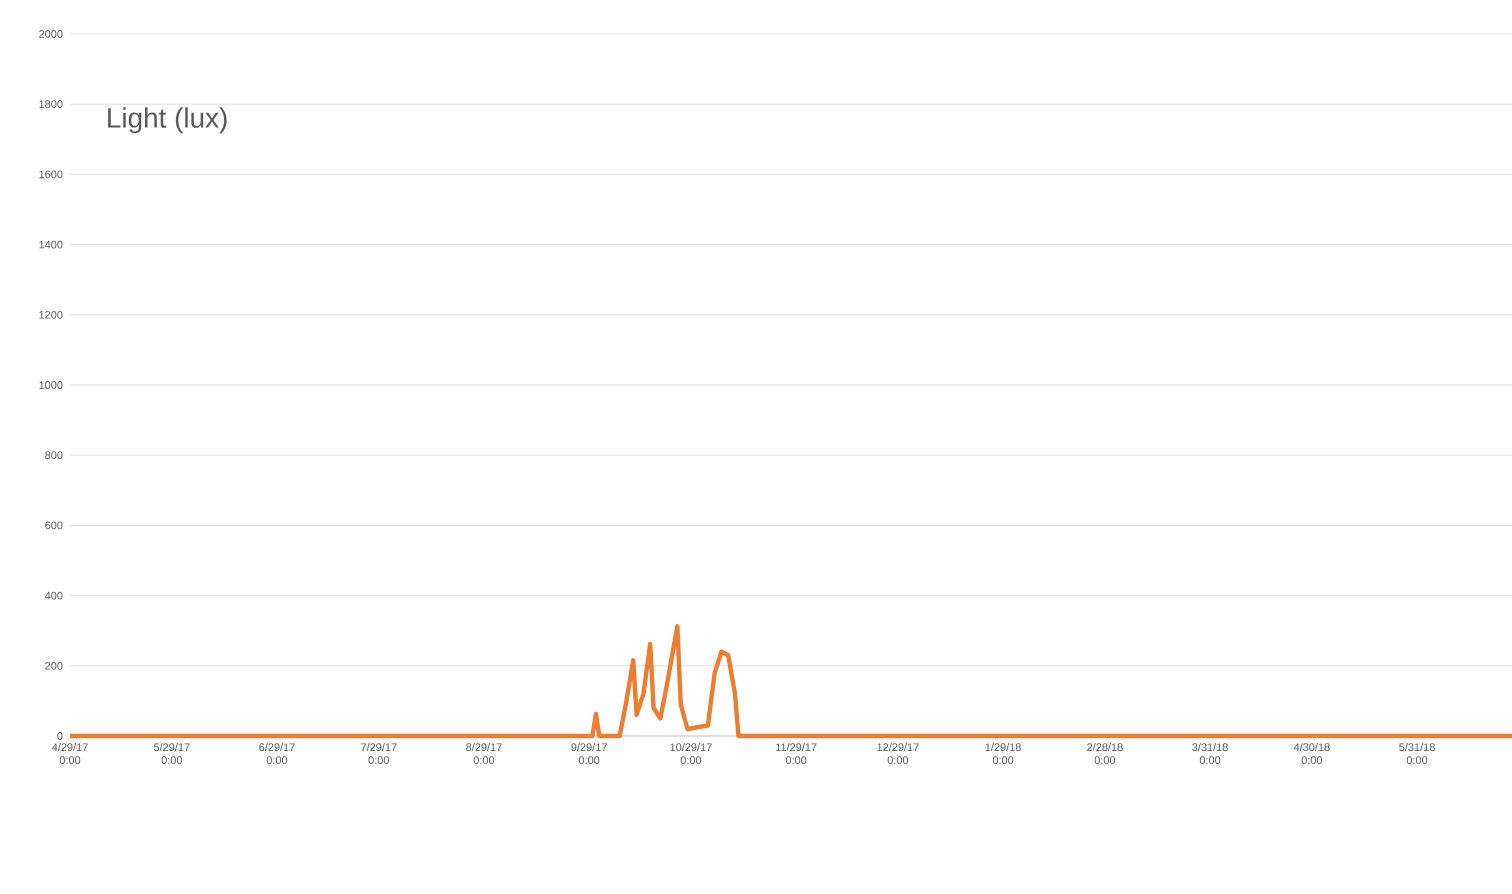 The width and height of the screenshot is (1512, 894). I want to click on text: Light (lux), so click(167, 120).